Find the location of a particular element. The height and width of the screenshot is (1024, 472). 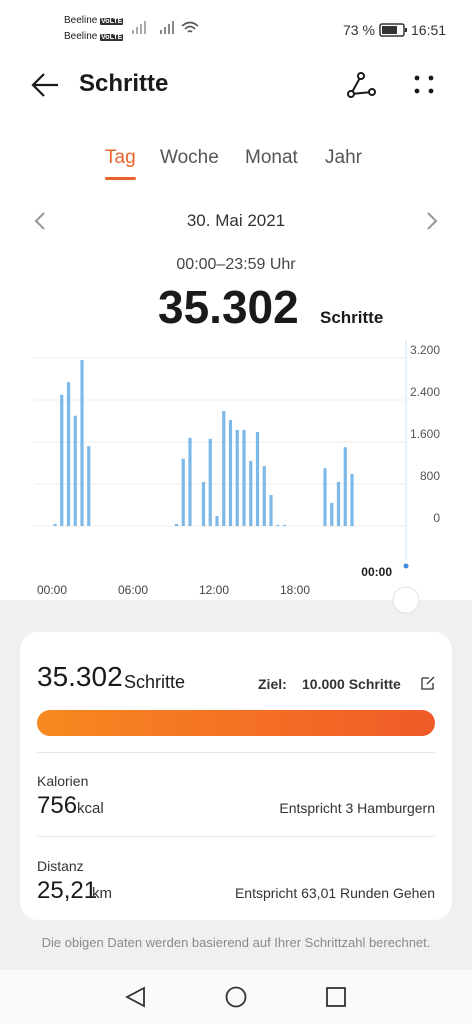

battery-icon is located at coordinates (393, 30).